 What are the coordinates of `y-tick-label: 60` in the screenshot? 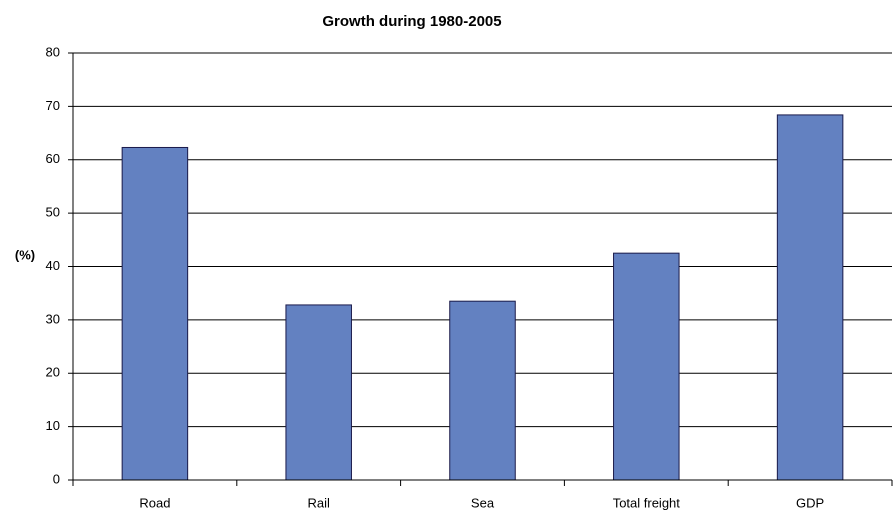 It's located at (53, 158).